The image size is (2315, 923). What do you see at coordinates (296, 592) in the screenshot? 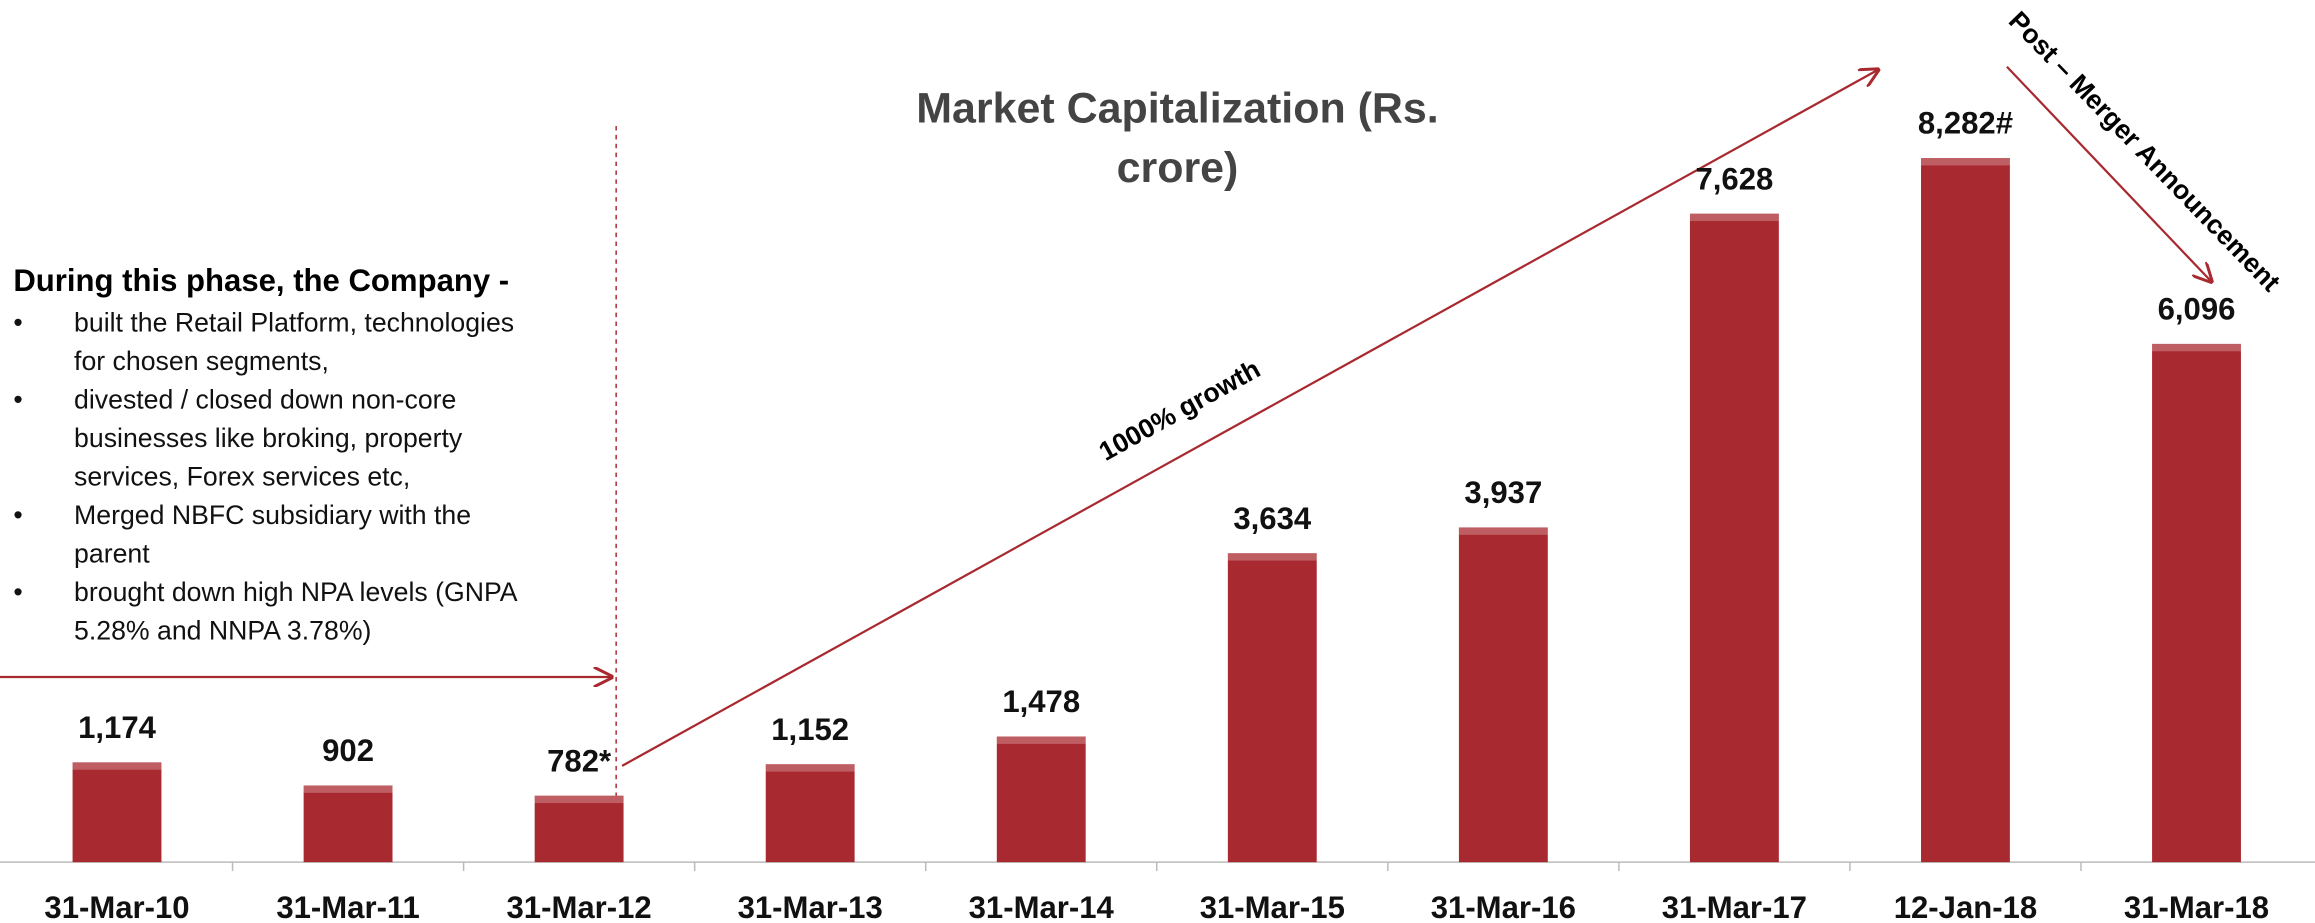
I see `bullet-text: brought down high NPA levels (GNPA` at bounding box center [296, 592].